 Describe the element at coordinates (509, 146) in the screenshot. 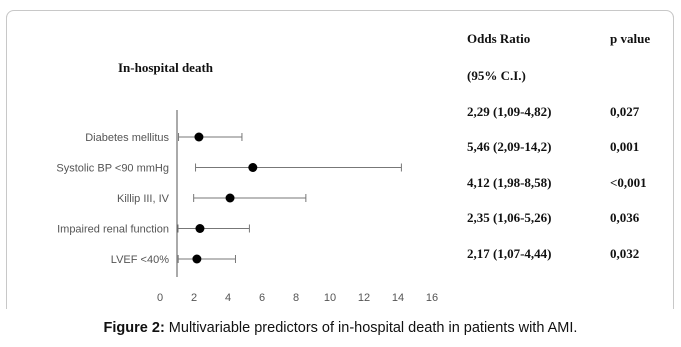

I see `table-or-ci-2: 5,46 (2,09-14,2)` at that location.